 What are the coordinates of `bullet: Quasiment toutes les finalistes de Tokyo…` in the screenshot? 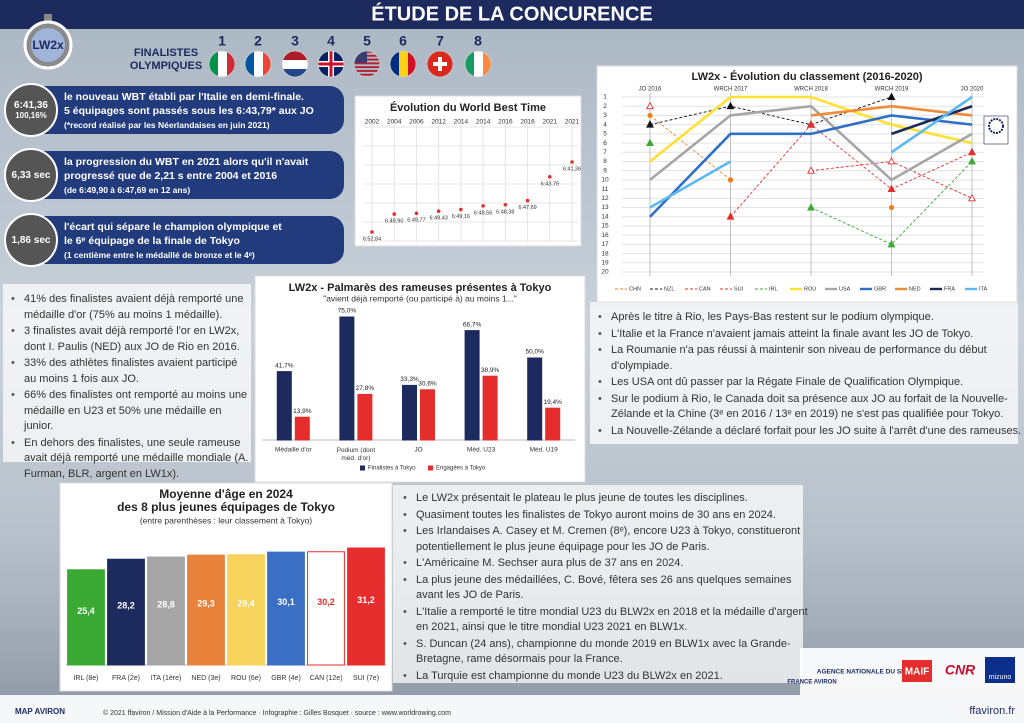 It's located at (609, 516).